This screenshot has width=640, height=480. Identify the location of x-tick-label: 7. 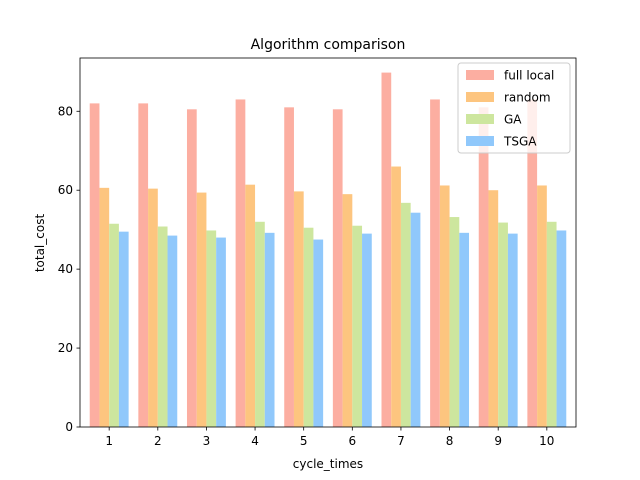
(401, 441).